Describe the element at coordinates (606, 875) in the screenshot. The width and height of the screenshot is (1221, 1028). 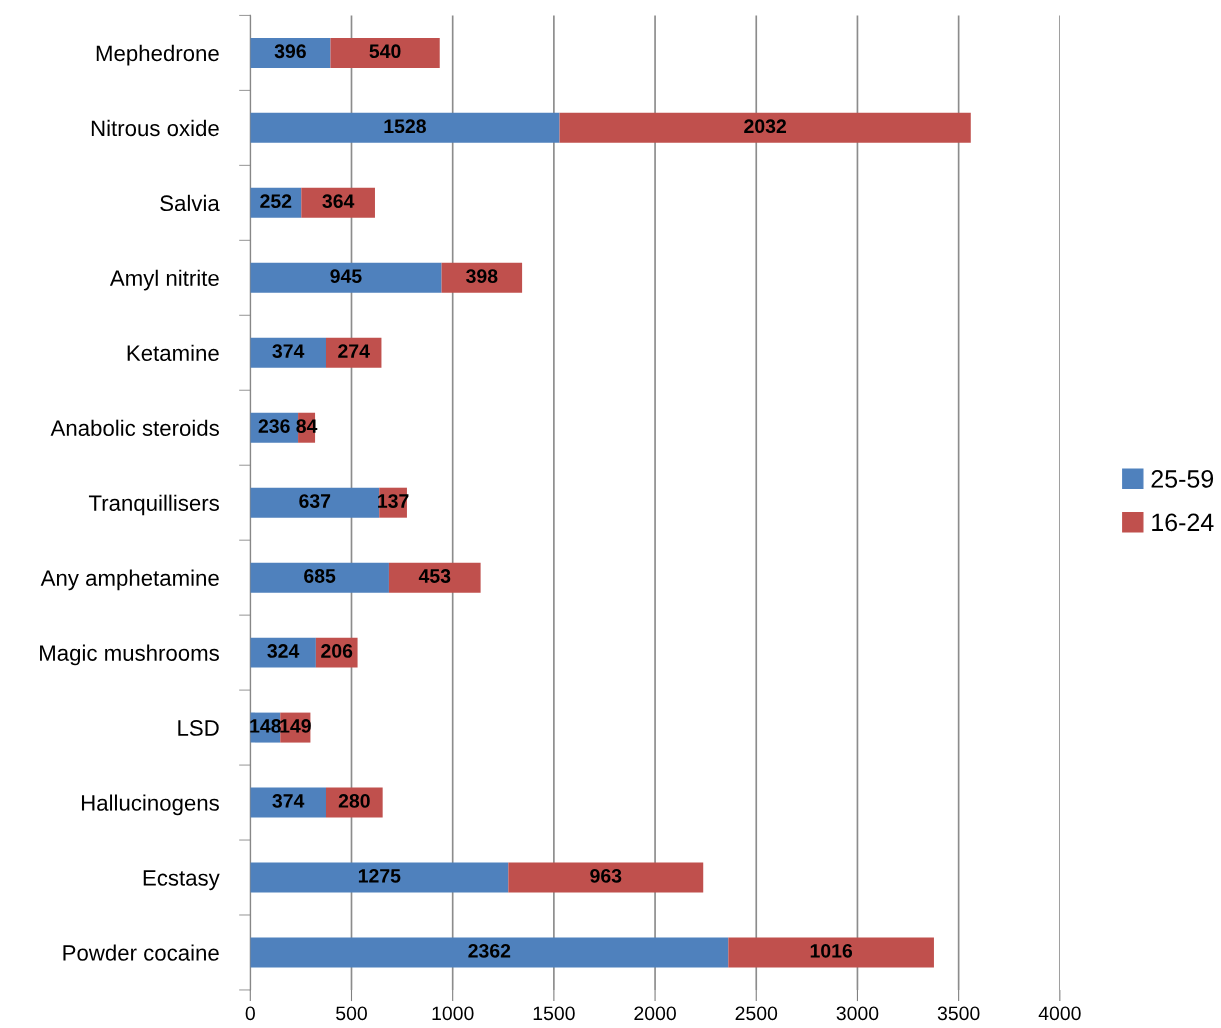
I see `data-label: 963` at that location.